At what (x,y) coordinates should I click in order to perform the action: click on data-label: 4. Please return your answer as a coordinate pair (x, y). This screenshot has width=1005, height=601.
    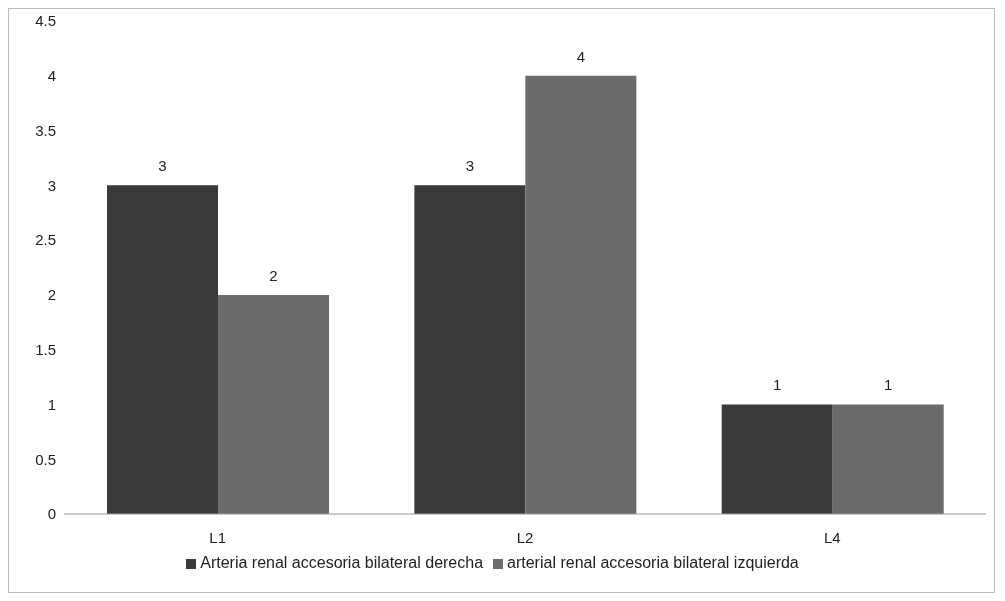
    Looking at the image, I should click on (581, 56).